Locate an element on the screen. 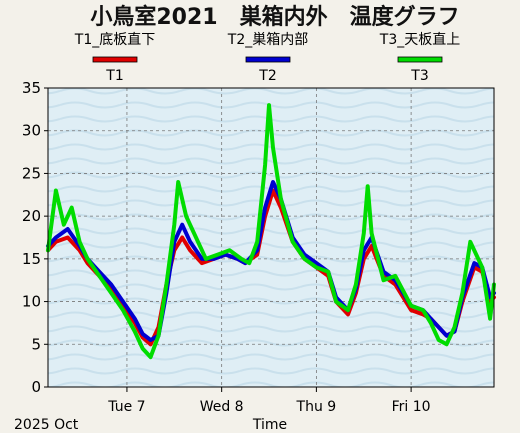  legend-swatch-t1 is located at coordinates (115, 59).